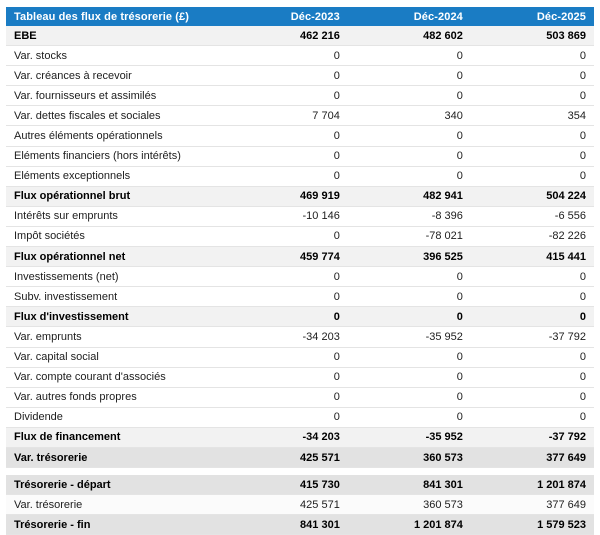  Describe the element at coordinates (409, 524) in the screenshot. I see `row-value-1: 1 201 874` at that location.